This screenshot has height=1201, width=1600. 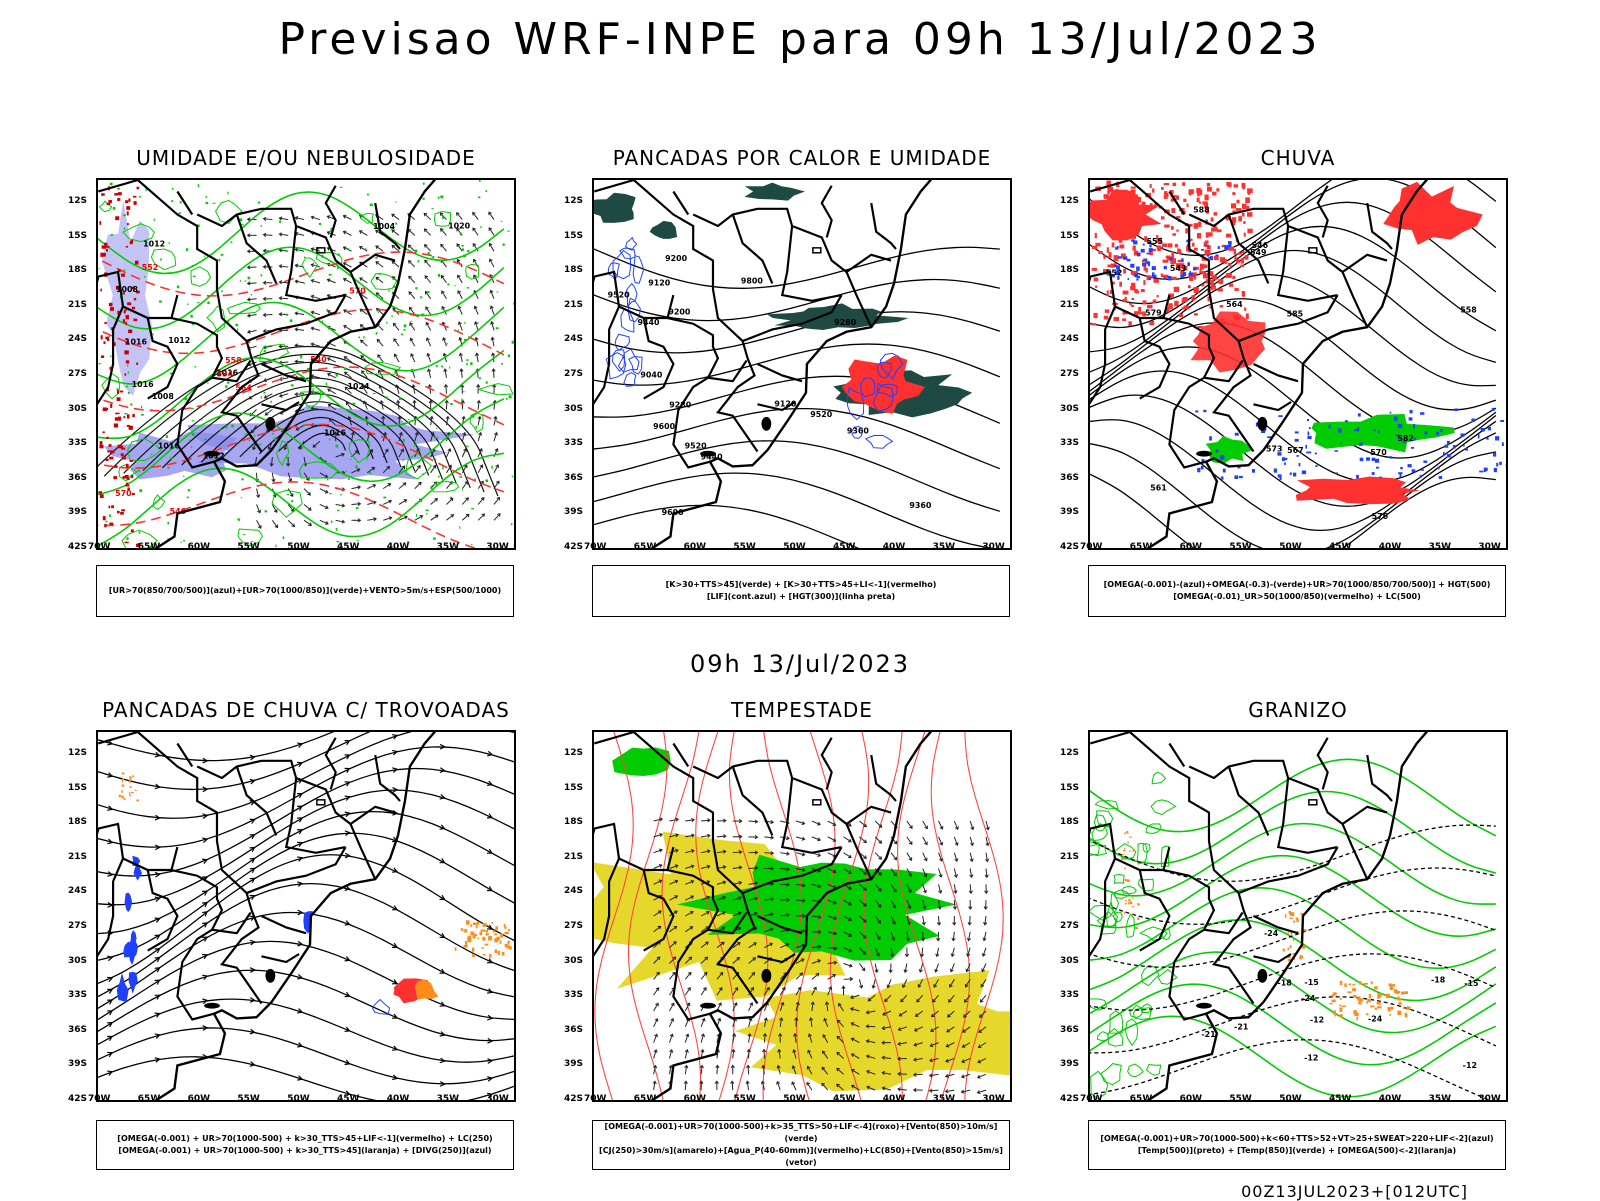 I want to click on longitude-tick-label: 55W, so click(x=1240, y=1099).